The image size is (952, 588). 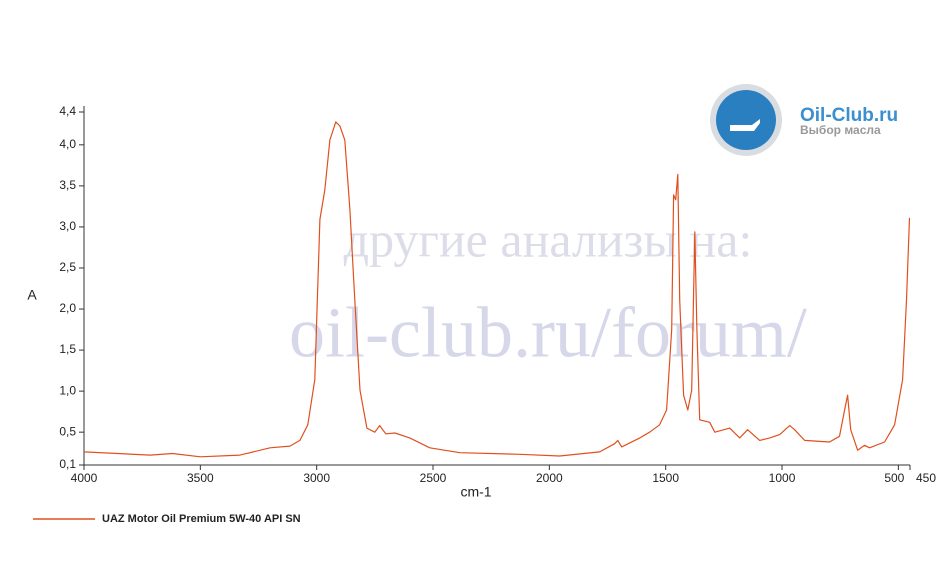 I want to click on x-axis-label: cm-1, so click(x=475, y=492).